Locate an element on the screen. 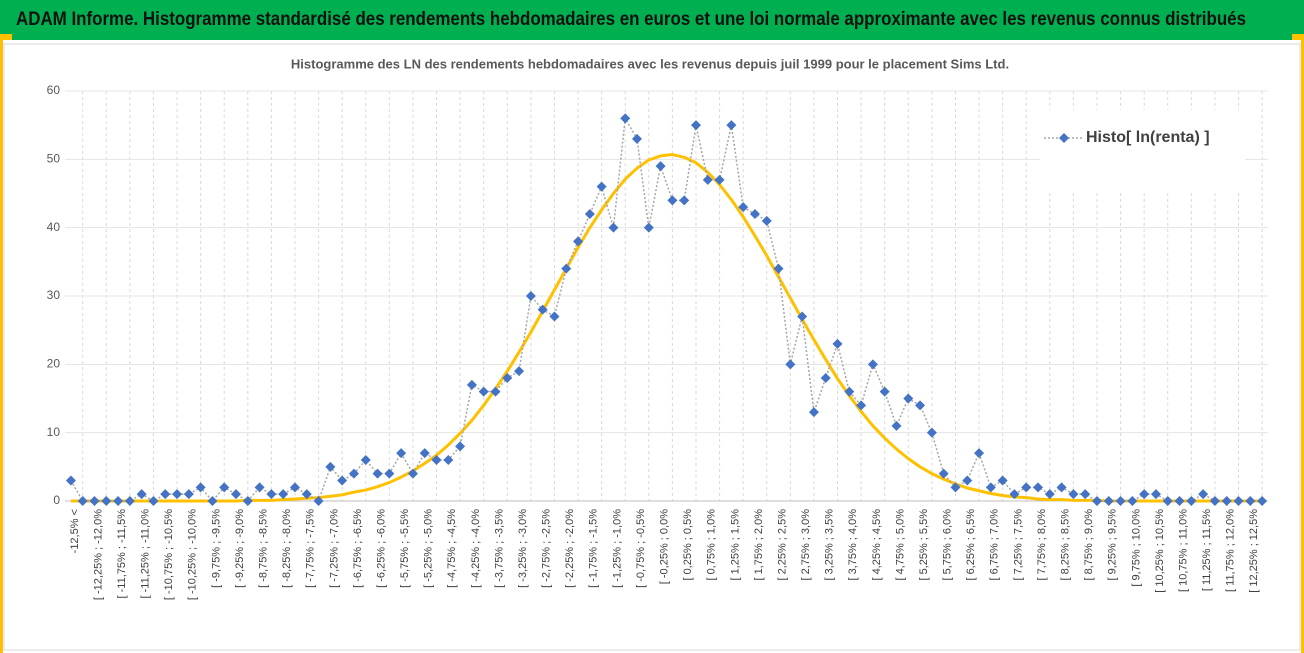 This screenshot has width=1304, height=653. y-tick-label: 40 is located at coordinates (54, 227).